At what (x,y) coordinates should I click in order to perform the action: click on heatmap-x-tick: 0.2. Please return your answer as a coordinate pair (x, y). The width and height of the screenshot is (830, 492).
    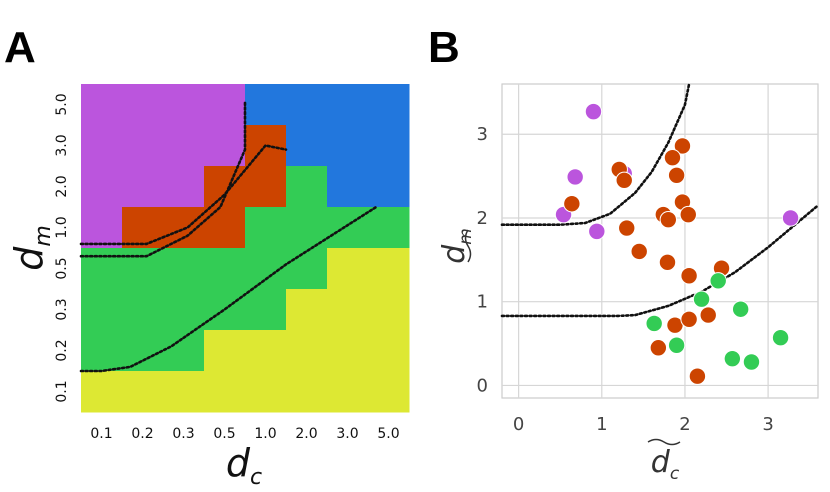
    Looking at the image, I should click on (142, 434).